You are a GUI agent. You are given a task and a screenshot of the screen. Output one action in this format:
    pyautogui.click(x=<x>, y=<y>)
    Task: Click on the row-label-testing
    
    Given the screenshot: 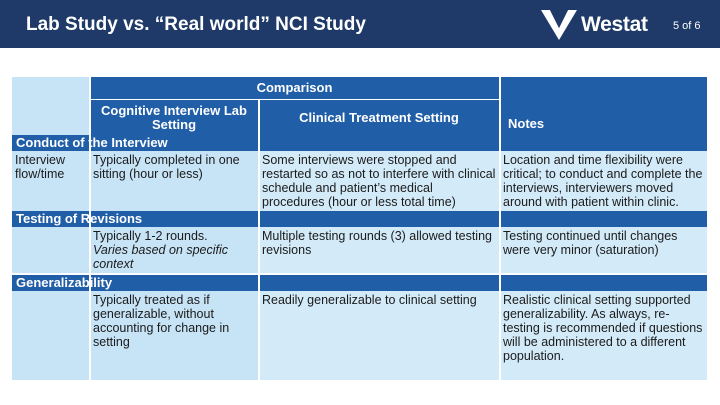 What is the action you would take?
    pyautogui.click(x=51, y=250)
    